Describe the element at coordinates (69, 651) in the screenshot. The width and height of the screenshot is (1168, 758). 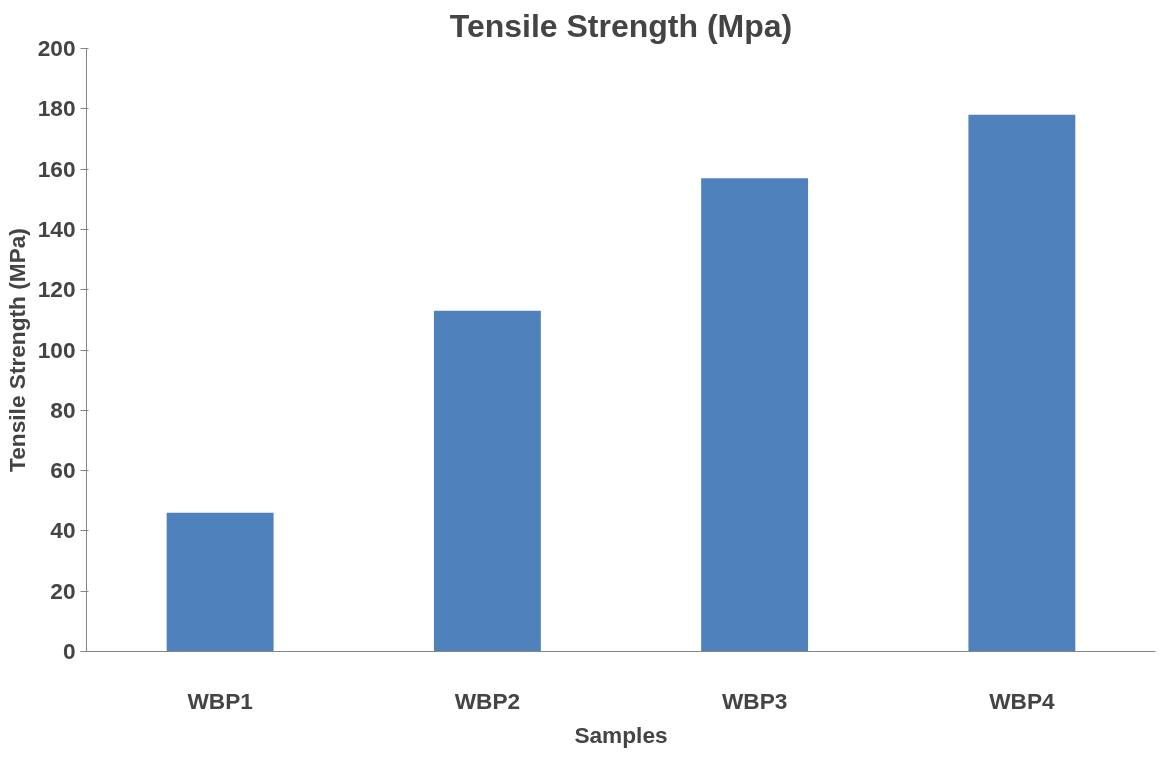
I see `y-tick-label: 0` at that location.